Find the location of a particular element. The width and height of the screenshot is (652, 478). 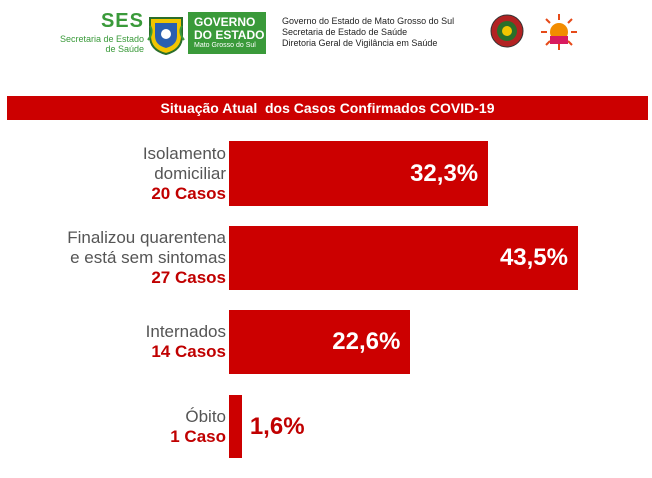

category-label-line: Internados is located at coordinates (185, 331).